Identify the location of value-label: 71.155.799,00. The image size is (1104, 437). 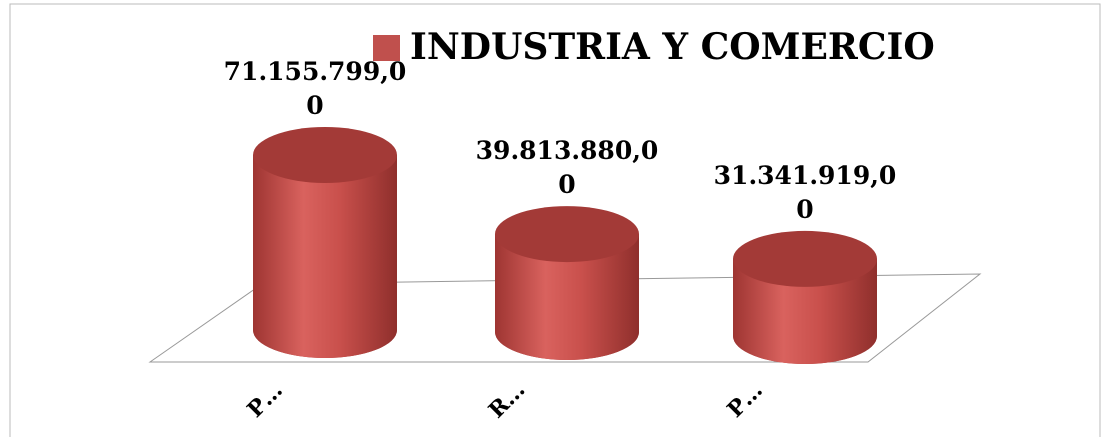
(315, 88).